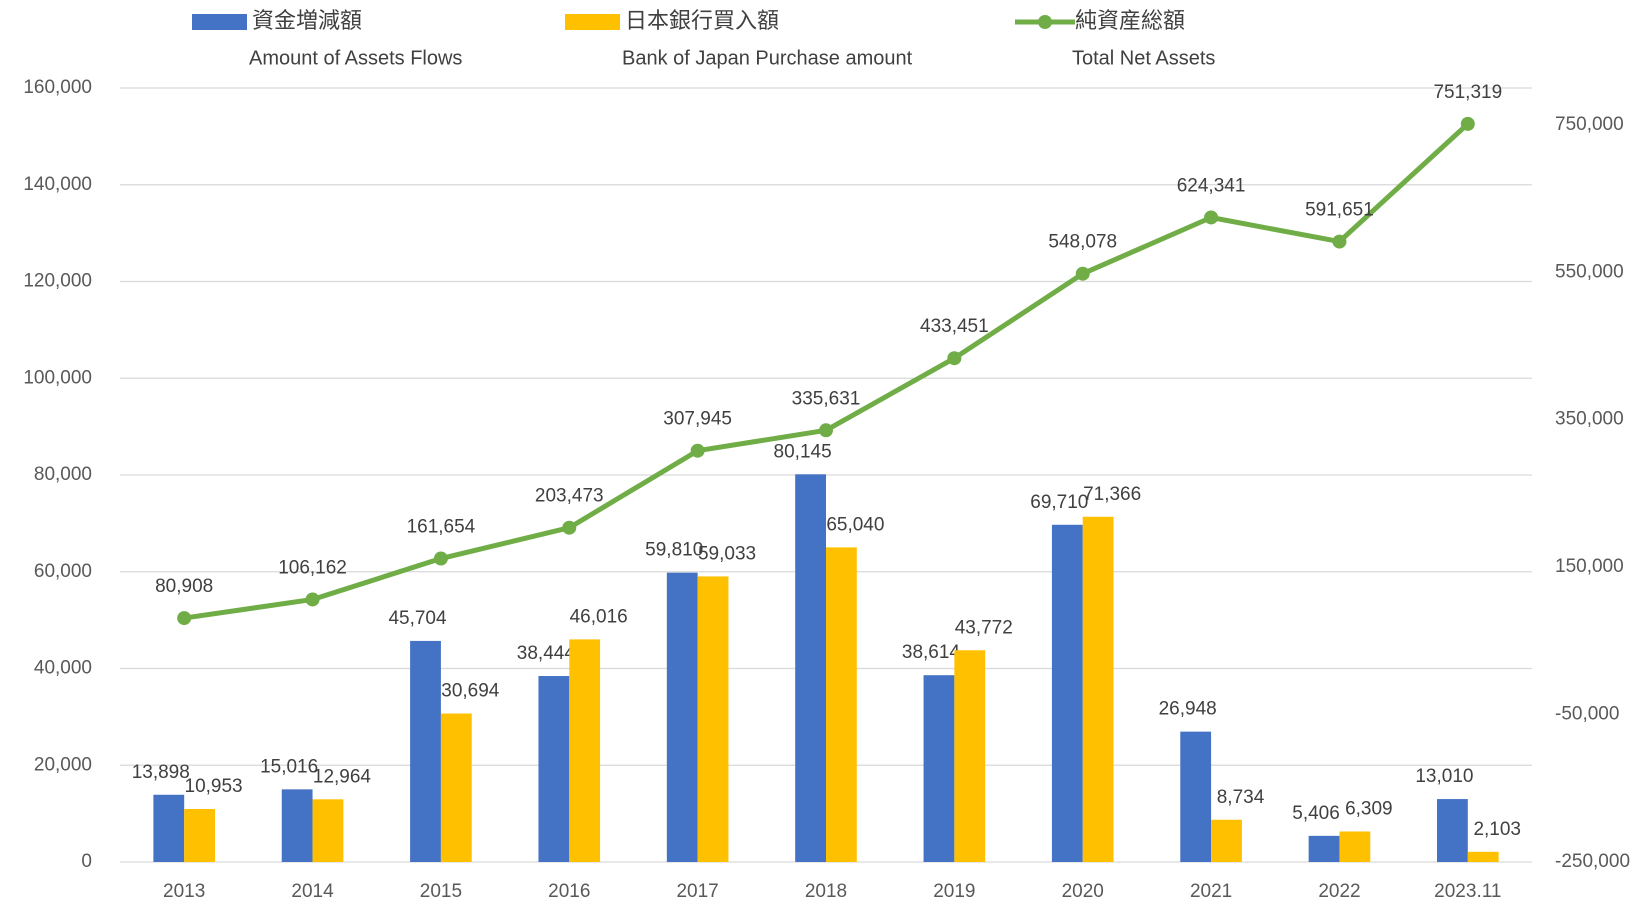 This screenshot has width=1644, height=911. Describe the element at coordinates (470, 691) in the screenshot. I see `data-label: 30,694` at that location.